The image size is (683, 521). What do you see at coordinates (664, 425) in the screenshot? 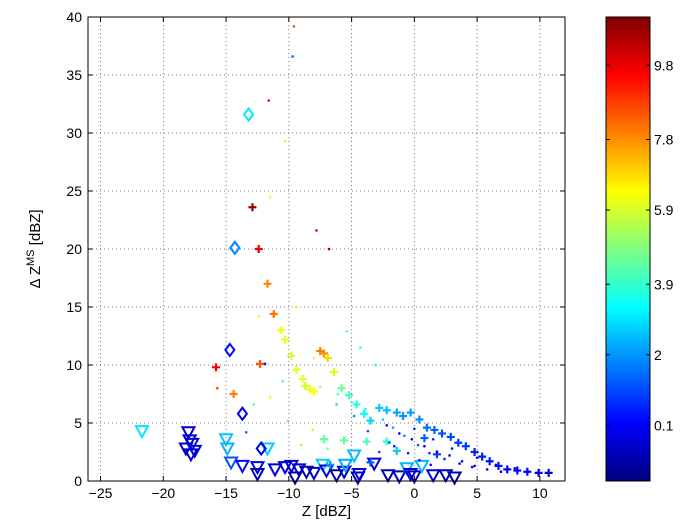
I see `colorbar-tick-label: 0.1` at bounding box center [664, 425].